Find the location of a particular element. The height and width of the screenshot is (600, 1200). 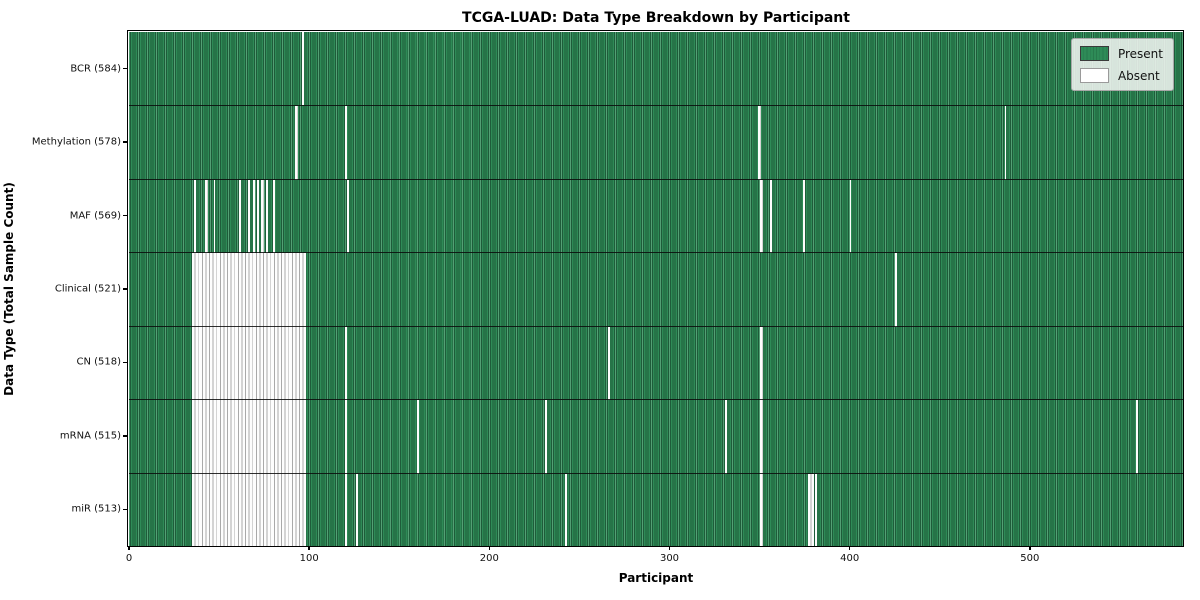

legend-item-present: Present is located at coordinates (1121, 53).